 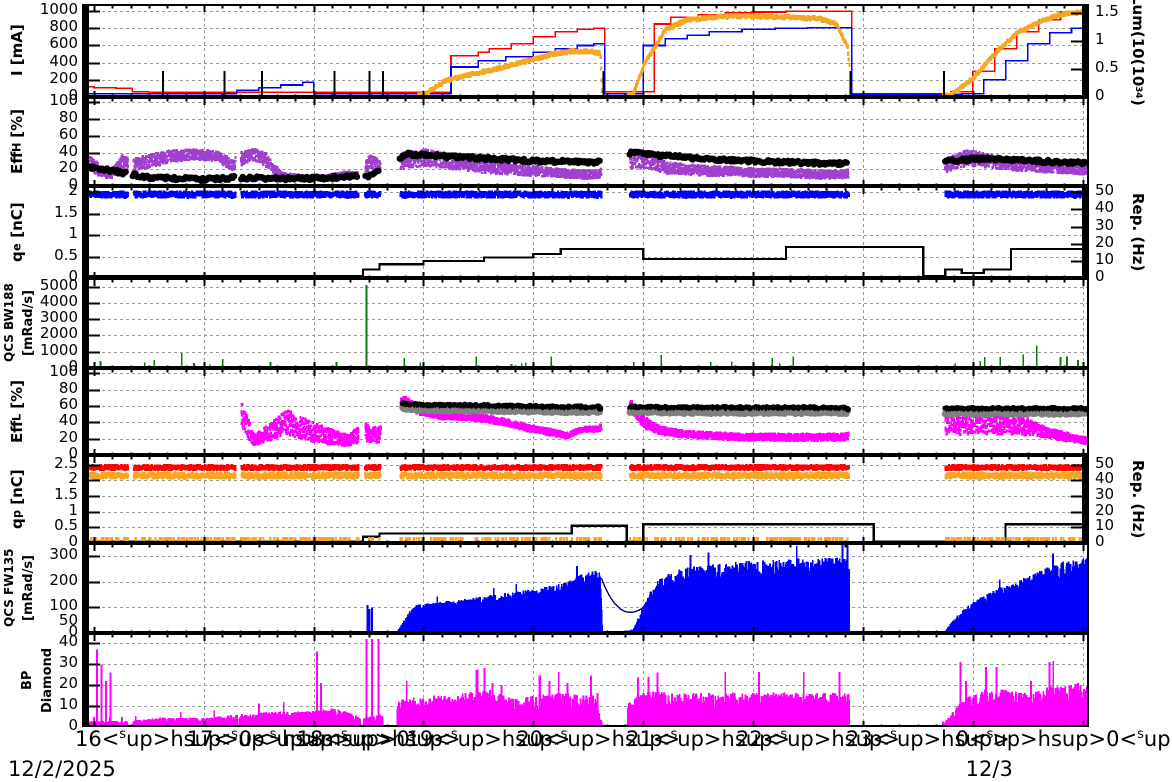 I want to click on axis-tick-label: 5000, so click(x=59, y=285).